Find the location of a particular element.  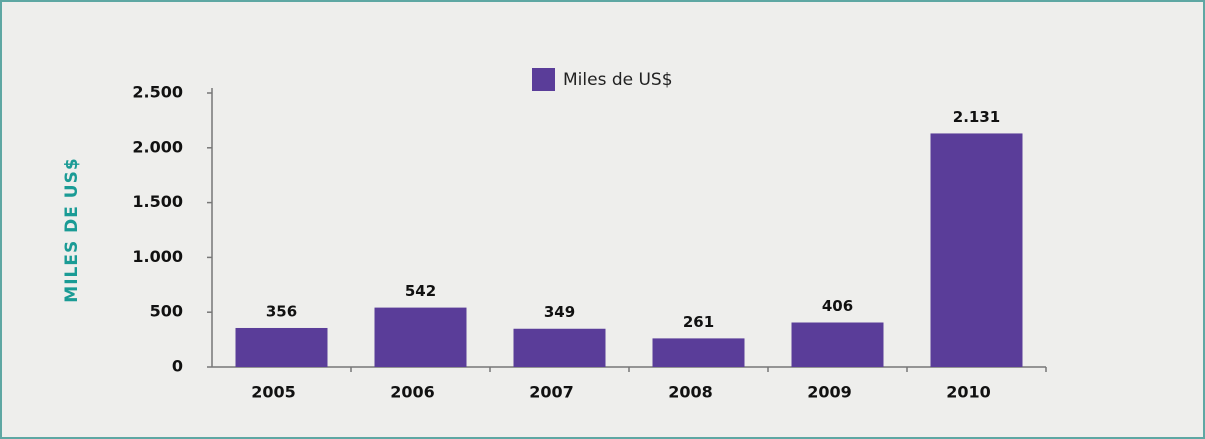

y-tick-label: 500 is located at coordinates (166, 311).